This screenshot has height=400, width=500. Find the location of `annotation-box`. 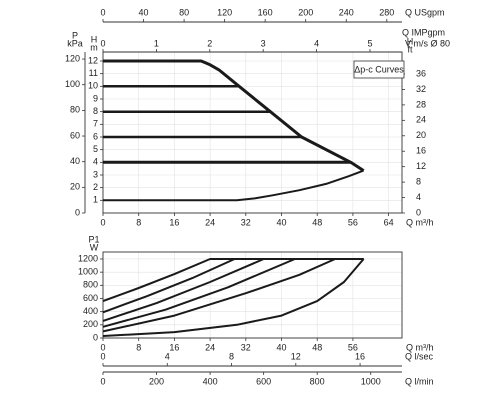

annotation-box is located at coordinates (379, 69).